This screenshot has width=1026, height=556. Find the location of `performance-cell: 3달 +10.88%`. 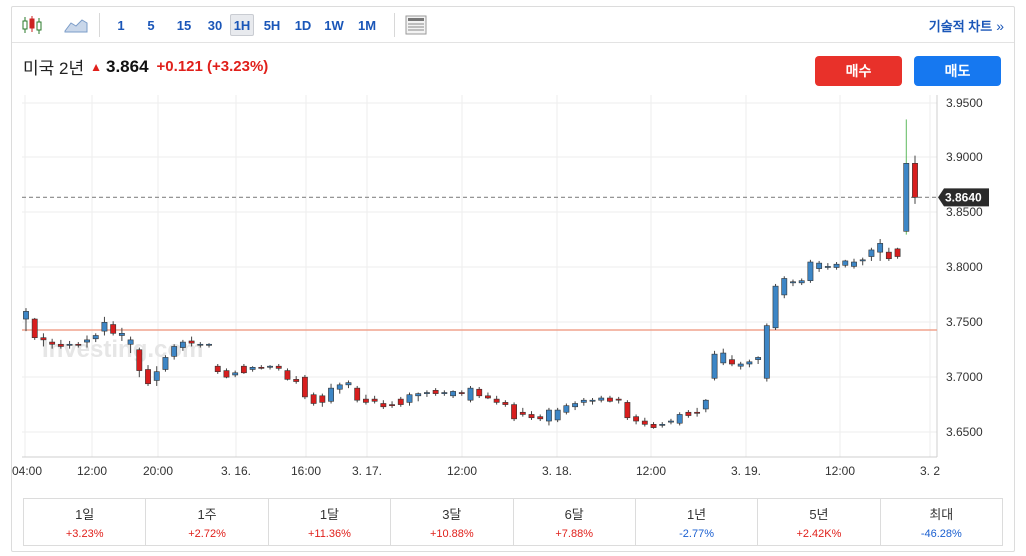

performance-cell: 3달 +10.88% is located at coordinates (452, 522).